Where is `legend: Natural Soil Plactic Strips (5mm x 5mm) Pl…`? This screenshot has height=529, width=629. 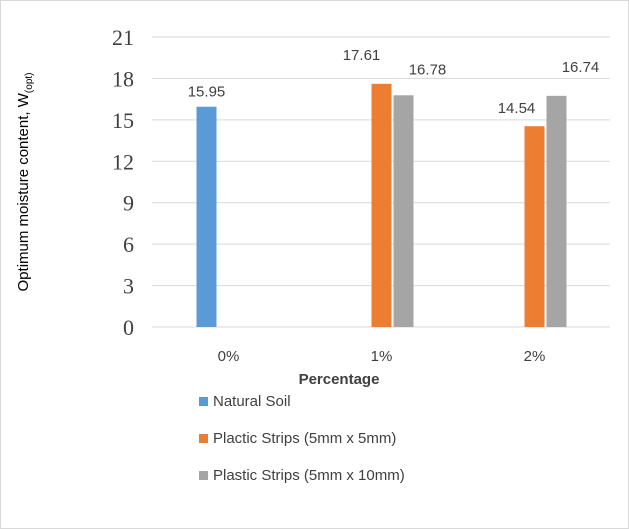
legend: Natural Soil Plactic Strips (5mm x 5mm) Pl… is located at coordinates (302, 438).